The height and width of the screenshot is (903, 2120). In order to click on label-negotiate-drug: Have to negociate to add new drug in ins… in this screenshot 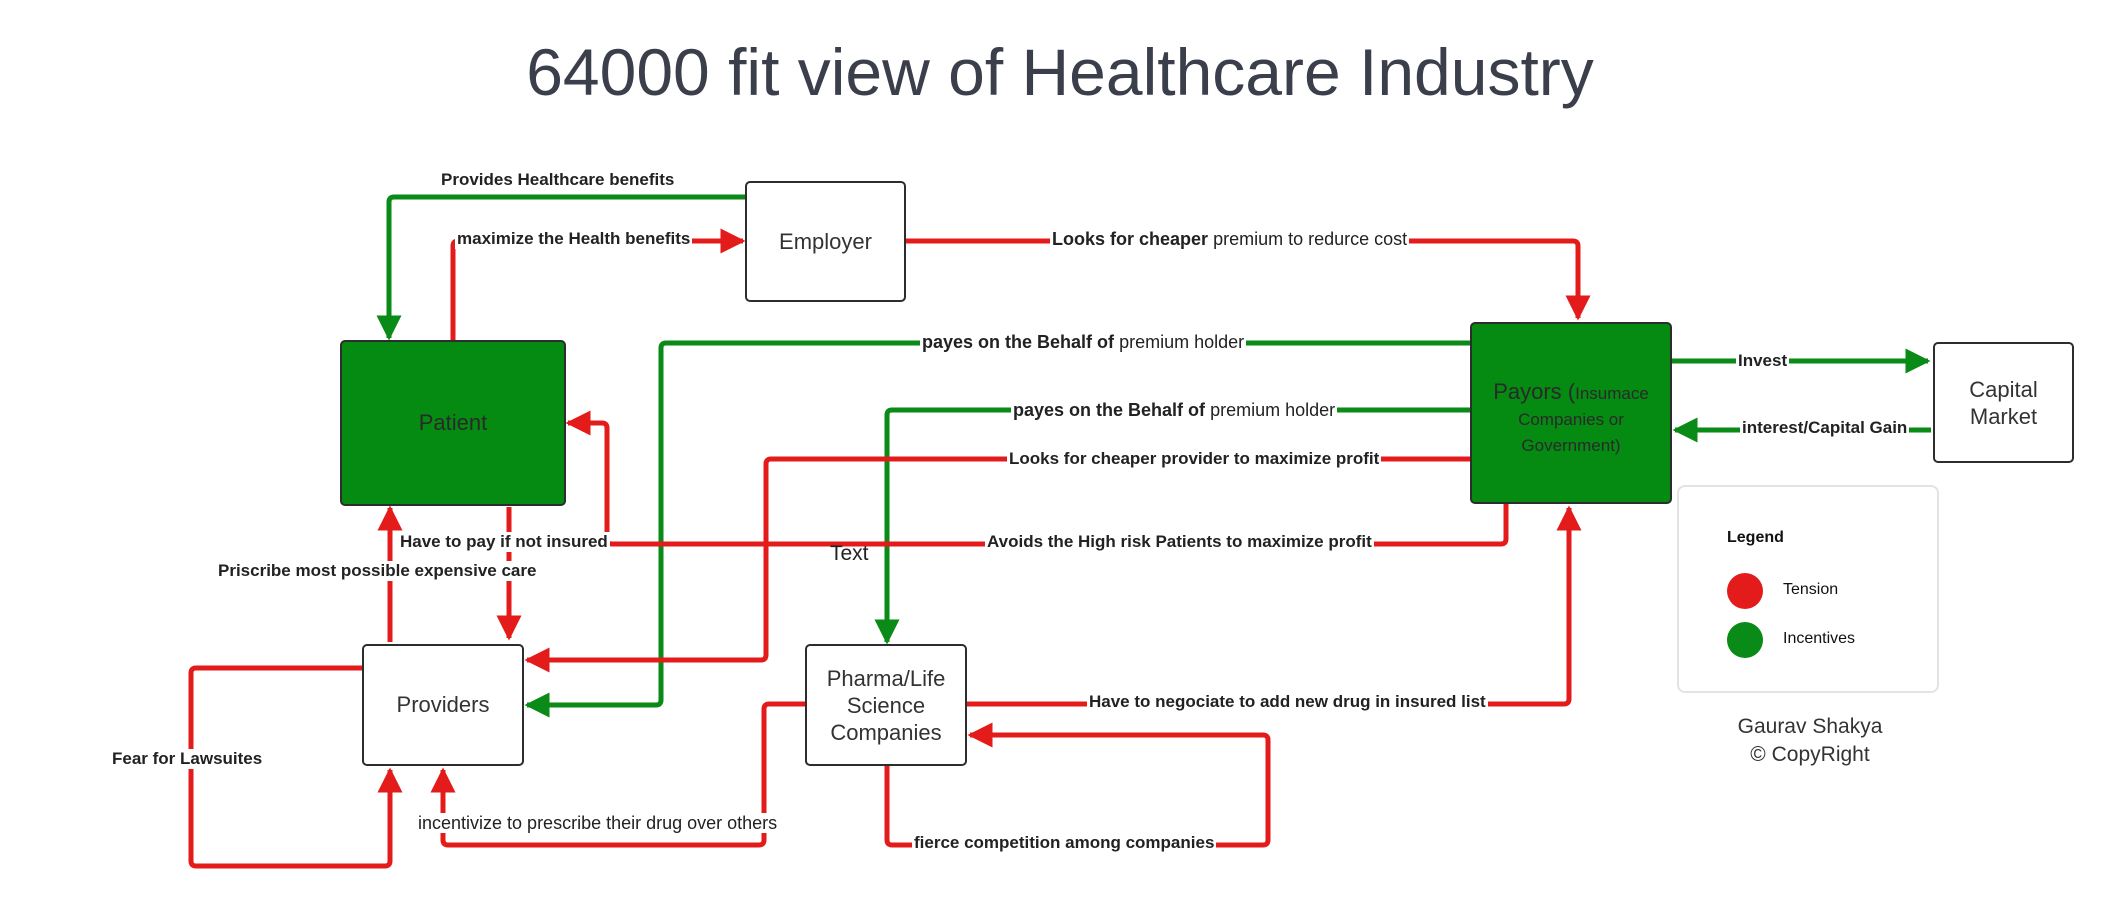, I will do `click(1287, 702)`.